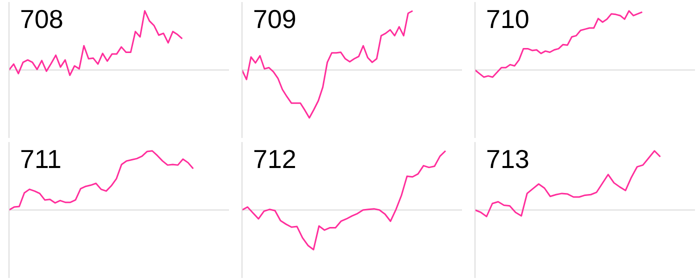 The width and height of the screenshot is (700, 280). I want to click on chart-title: 708, so click(42, 19).